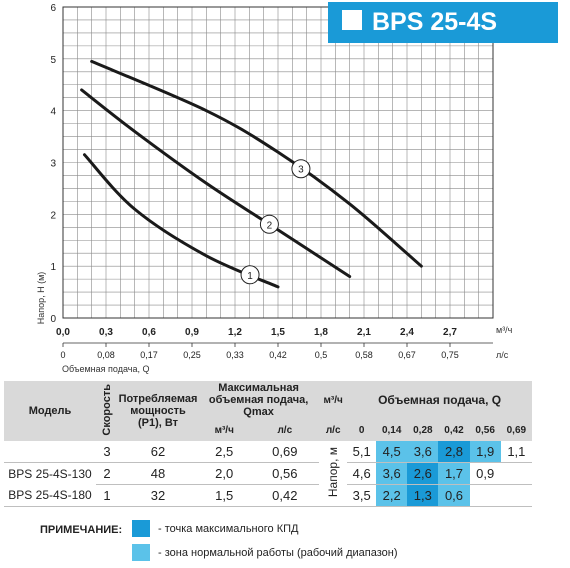 Image resolution: width=570 pixels, height=568 pixels. What do you see at coordinates (50, 411) in the screenshot?
I see `th-model: Модель` at bounding box center [50, 411].